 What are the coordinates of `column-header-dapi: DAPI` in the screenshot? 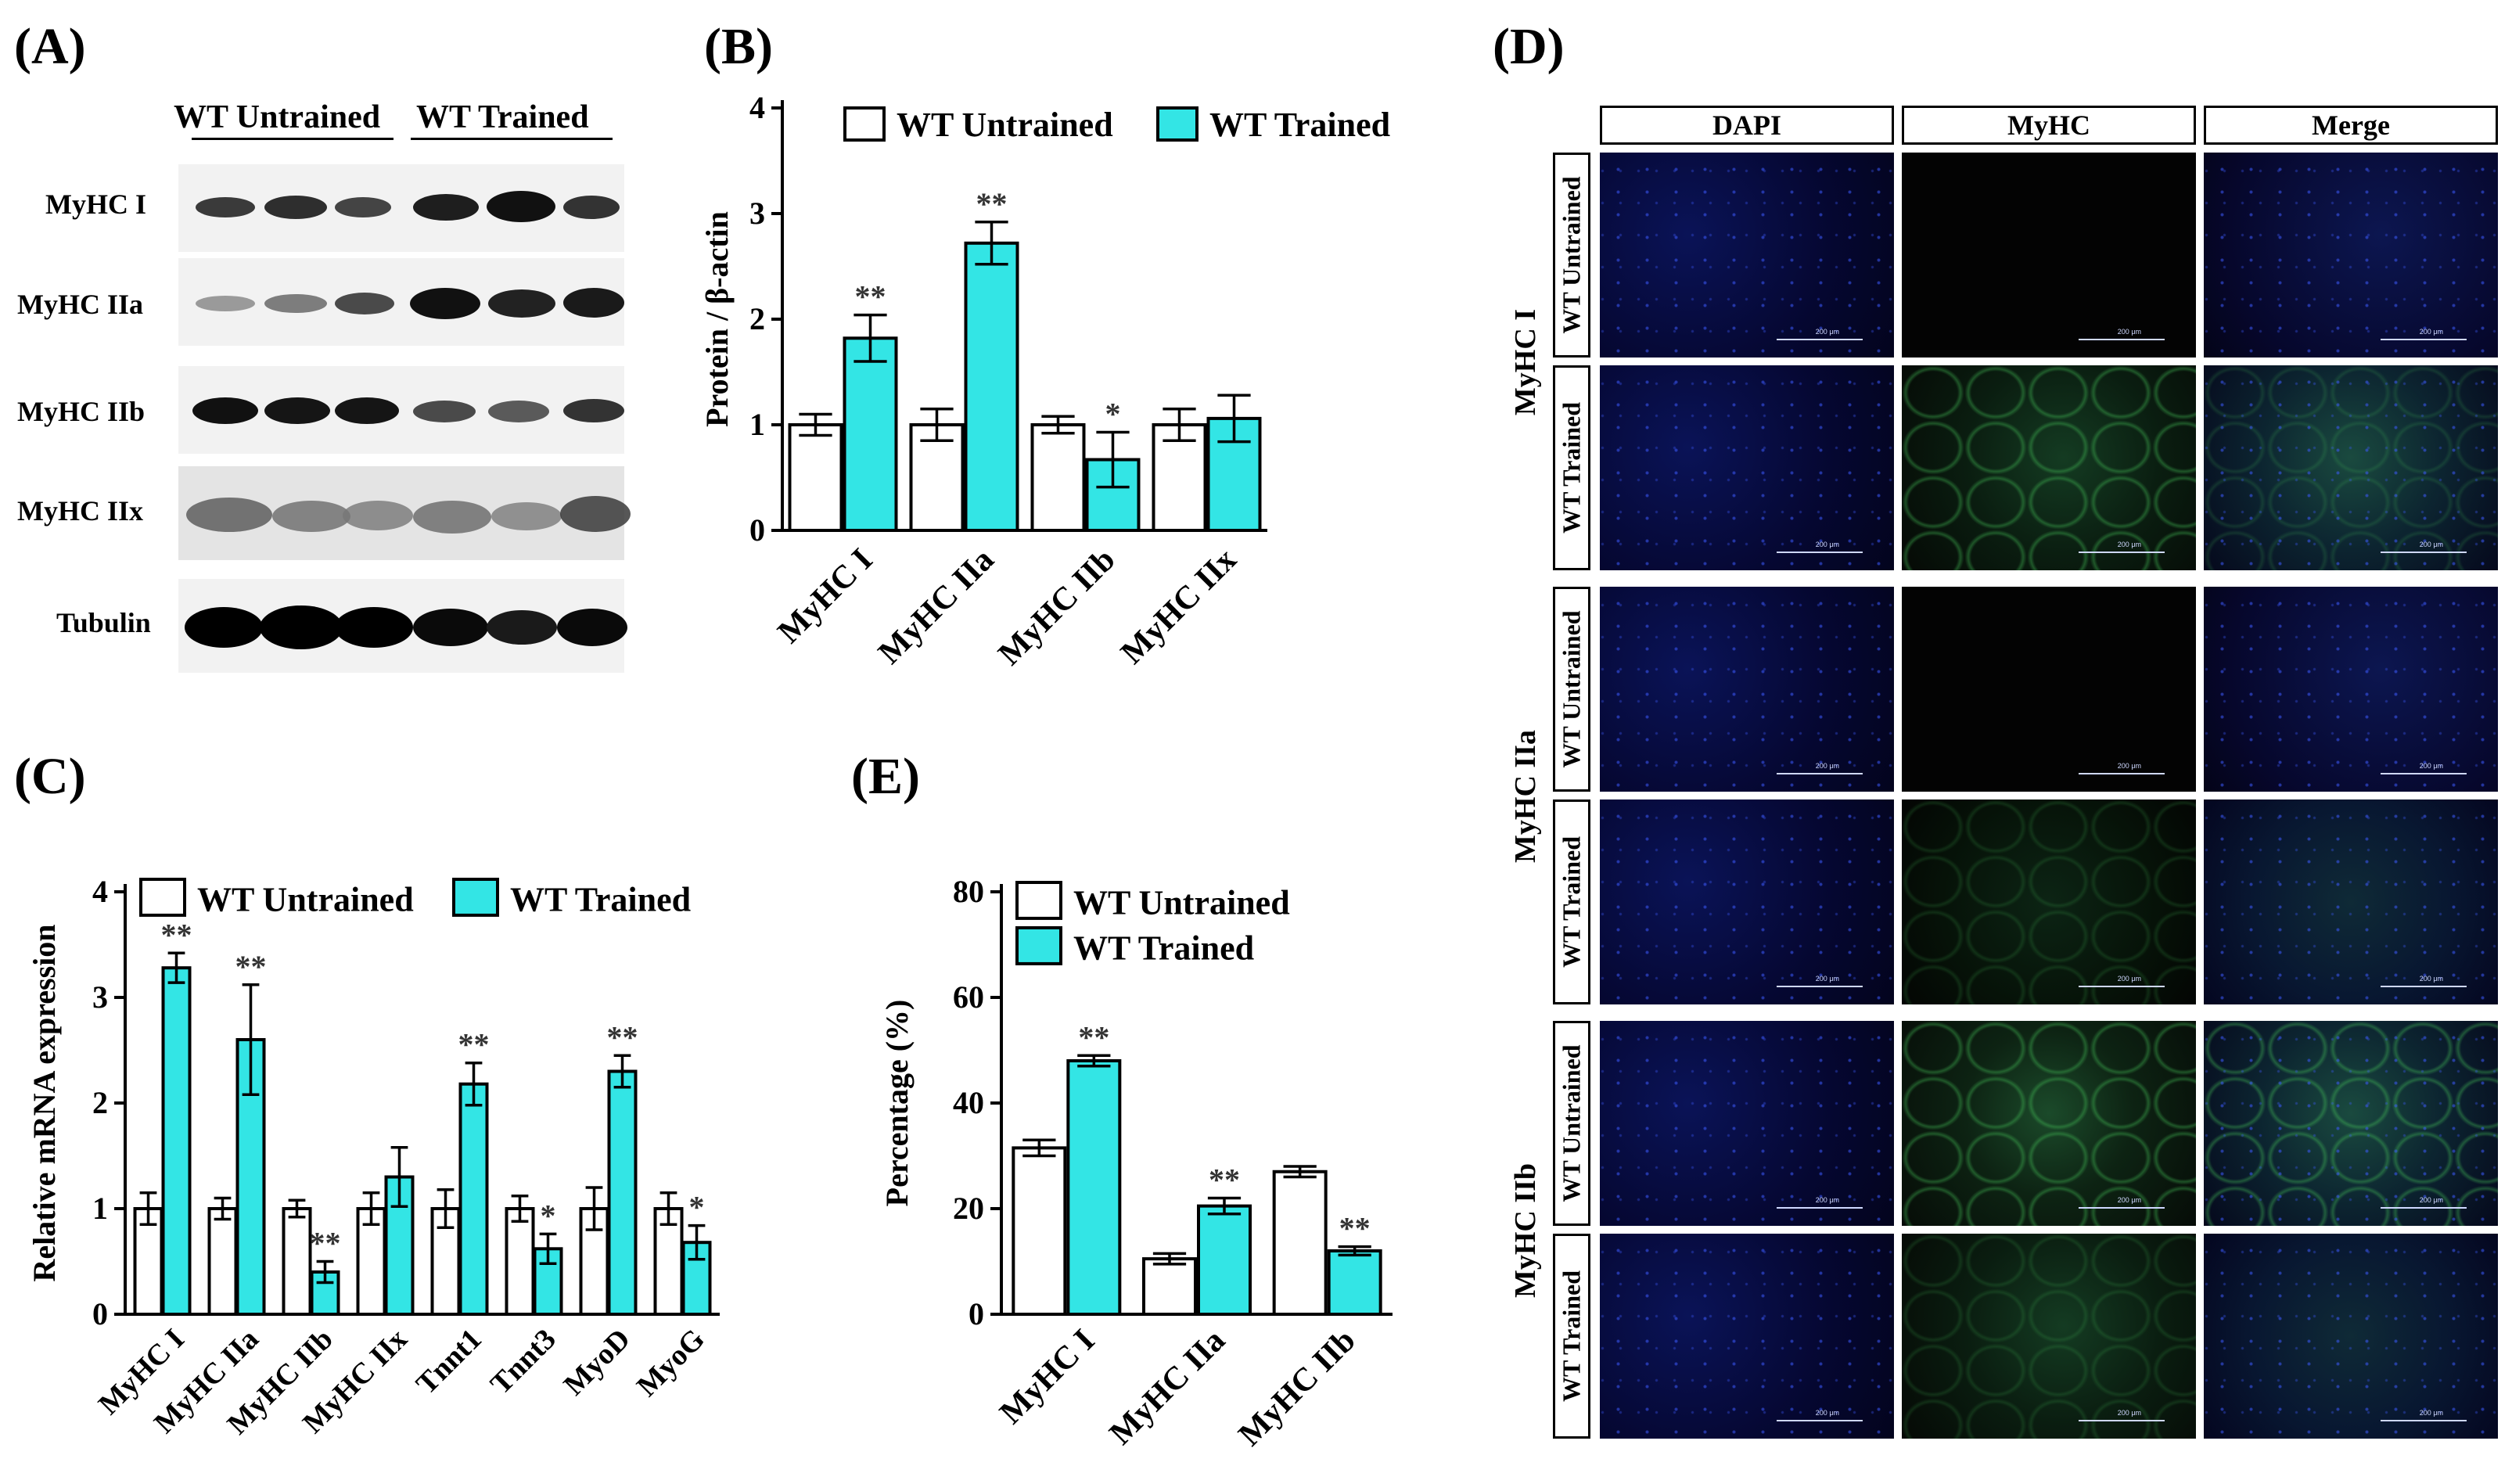 It's located at (1747, 125).